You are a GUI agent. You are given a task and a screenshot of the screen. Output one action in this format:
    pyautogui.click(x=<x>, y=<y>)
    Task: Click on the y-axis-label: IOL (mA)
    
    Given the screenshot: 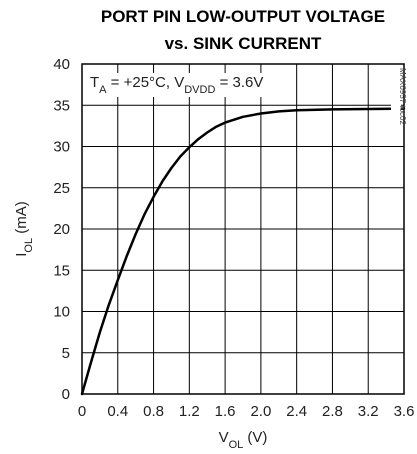 What is the action you would take?
    pyautogui.click(x=24, y=229)
    